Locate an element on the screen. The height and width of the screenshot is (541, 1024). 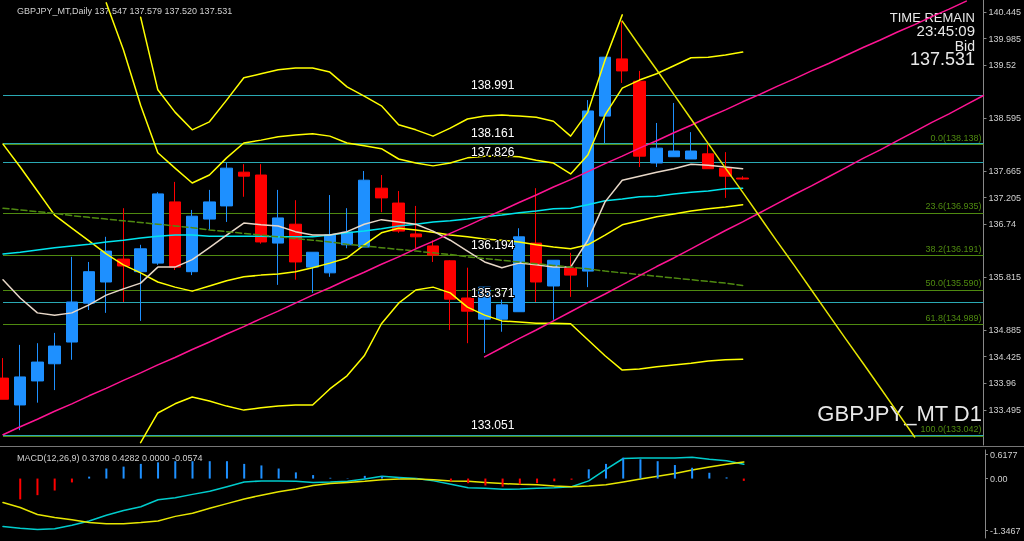
ref-line-label: 100.0(133.042) is located at coordinates (951, 429).